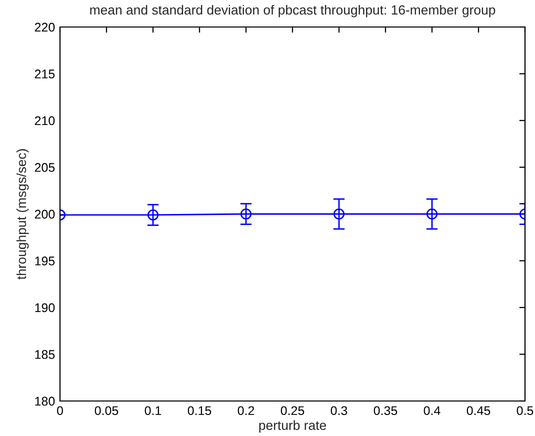 This screenshot has height=436, width=535. I want to click on y-tick-label: 215, so click(44, 74).